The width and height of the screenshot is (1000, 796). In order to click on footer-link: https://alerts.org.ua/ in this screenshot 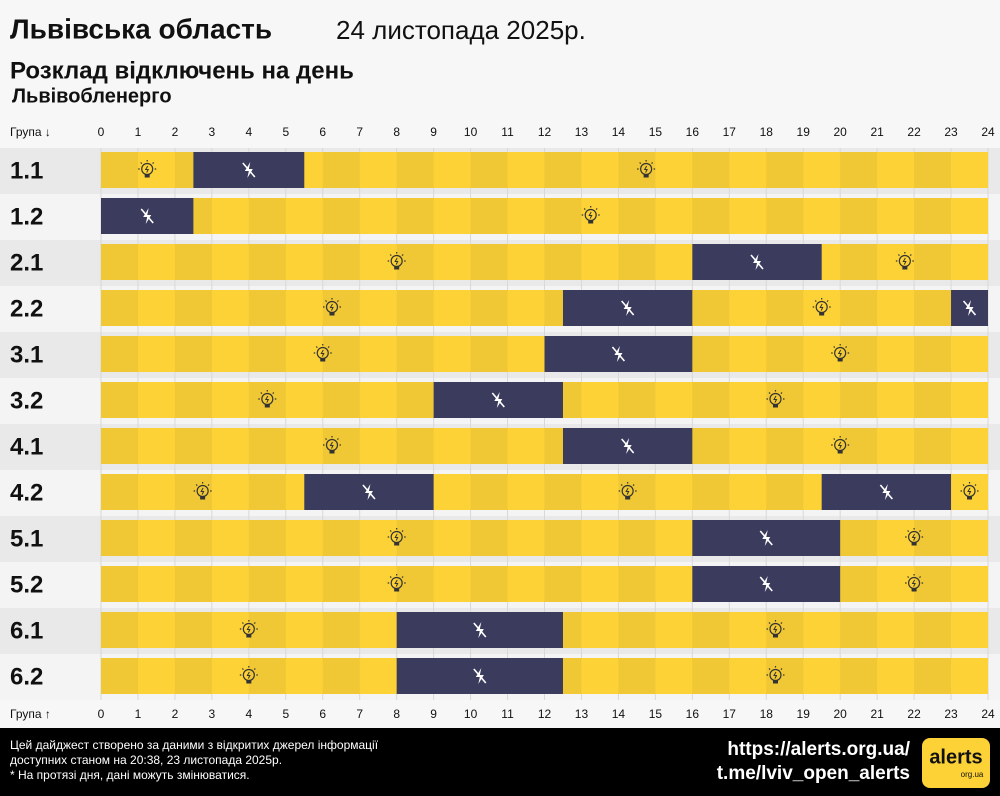, I will do `click(818, 749)`.